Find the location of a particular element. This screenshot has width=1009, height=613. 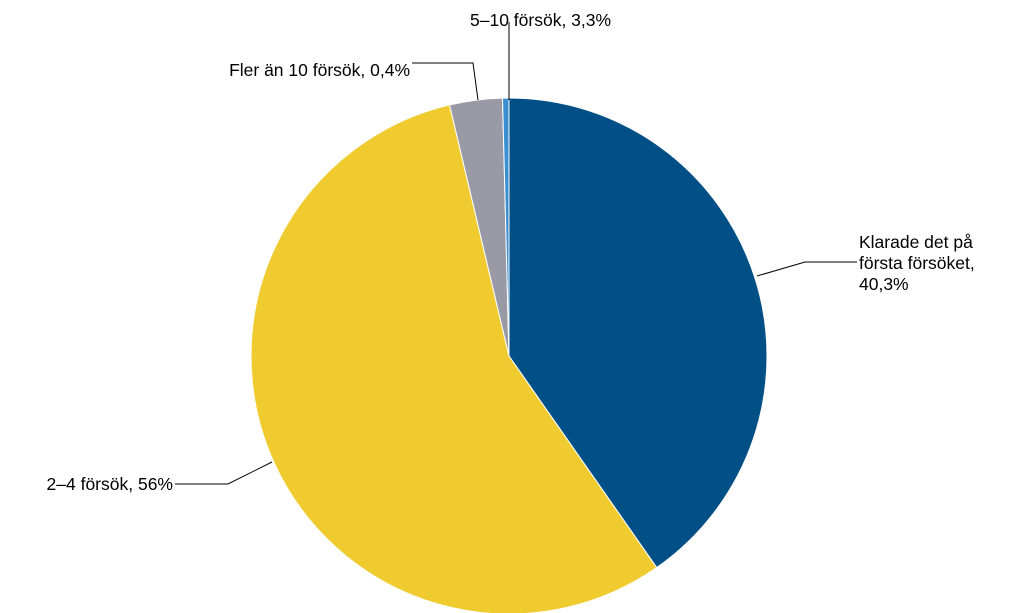

slice-label-fler: Fler än 10 försök, 0,4% is located at coordinates (319, 70).